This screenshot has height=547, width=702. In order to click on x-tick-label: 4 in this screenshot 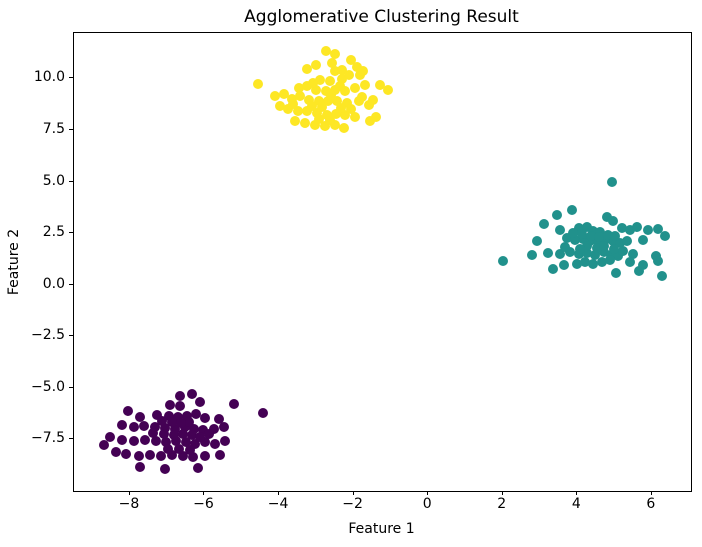, I will do `click(576, 504)`.